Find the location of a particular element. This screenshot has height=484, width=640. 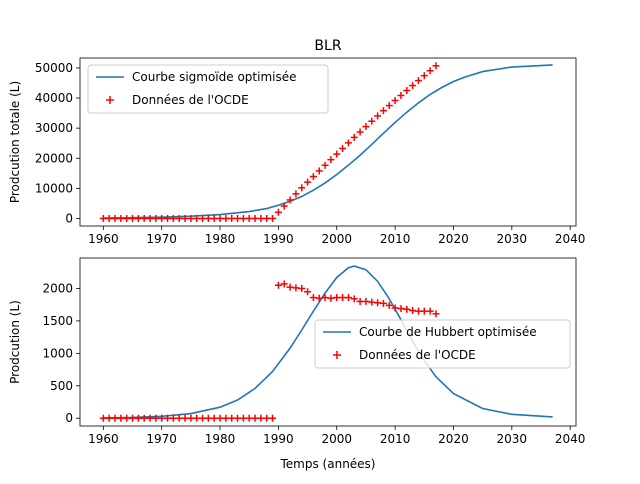

x-axis-label: Temps (années) is located at coordinates (328, 464).